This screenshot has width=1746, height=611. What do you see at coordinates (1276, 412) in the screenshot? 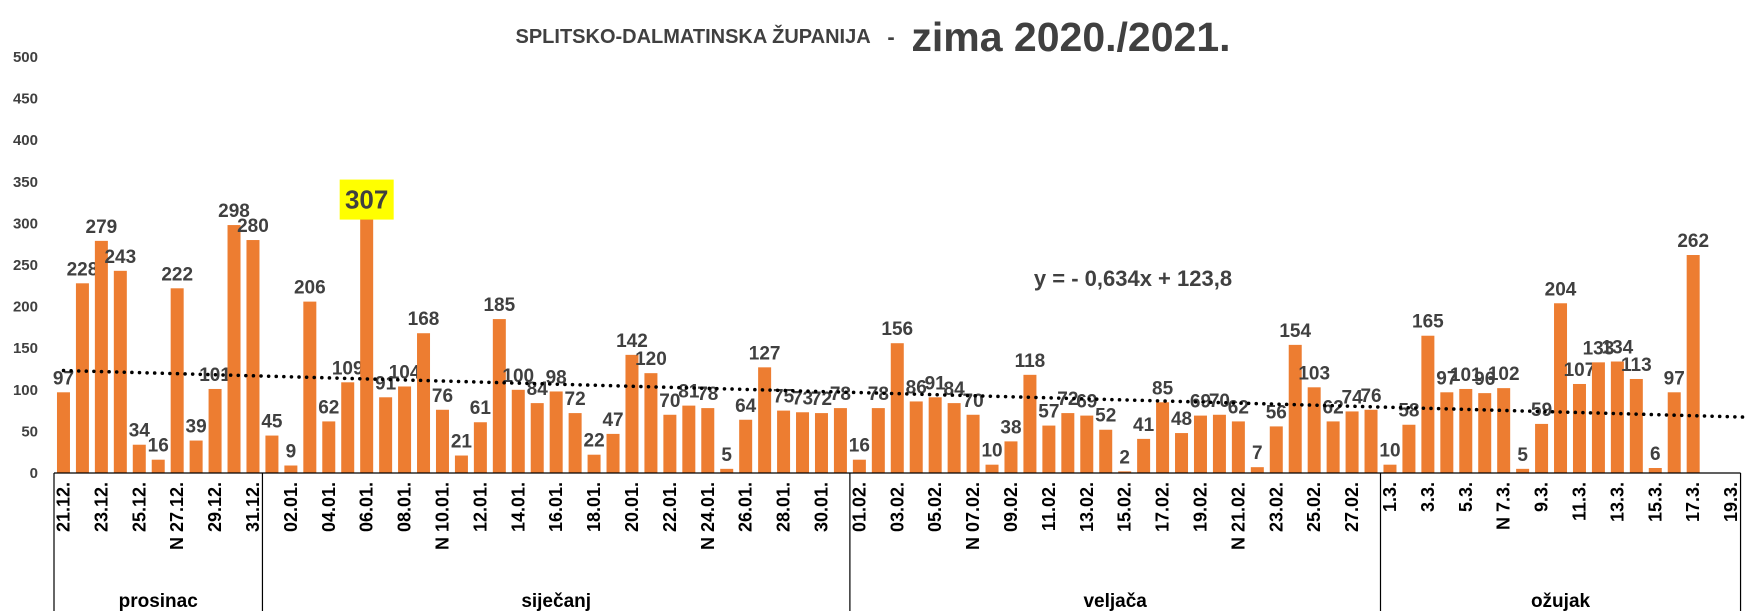
I see `data-label: 56` at bounding box center [1276, 412].